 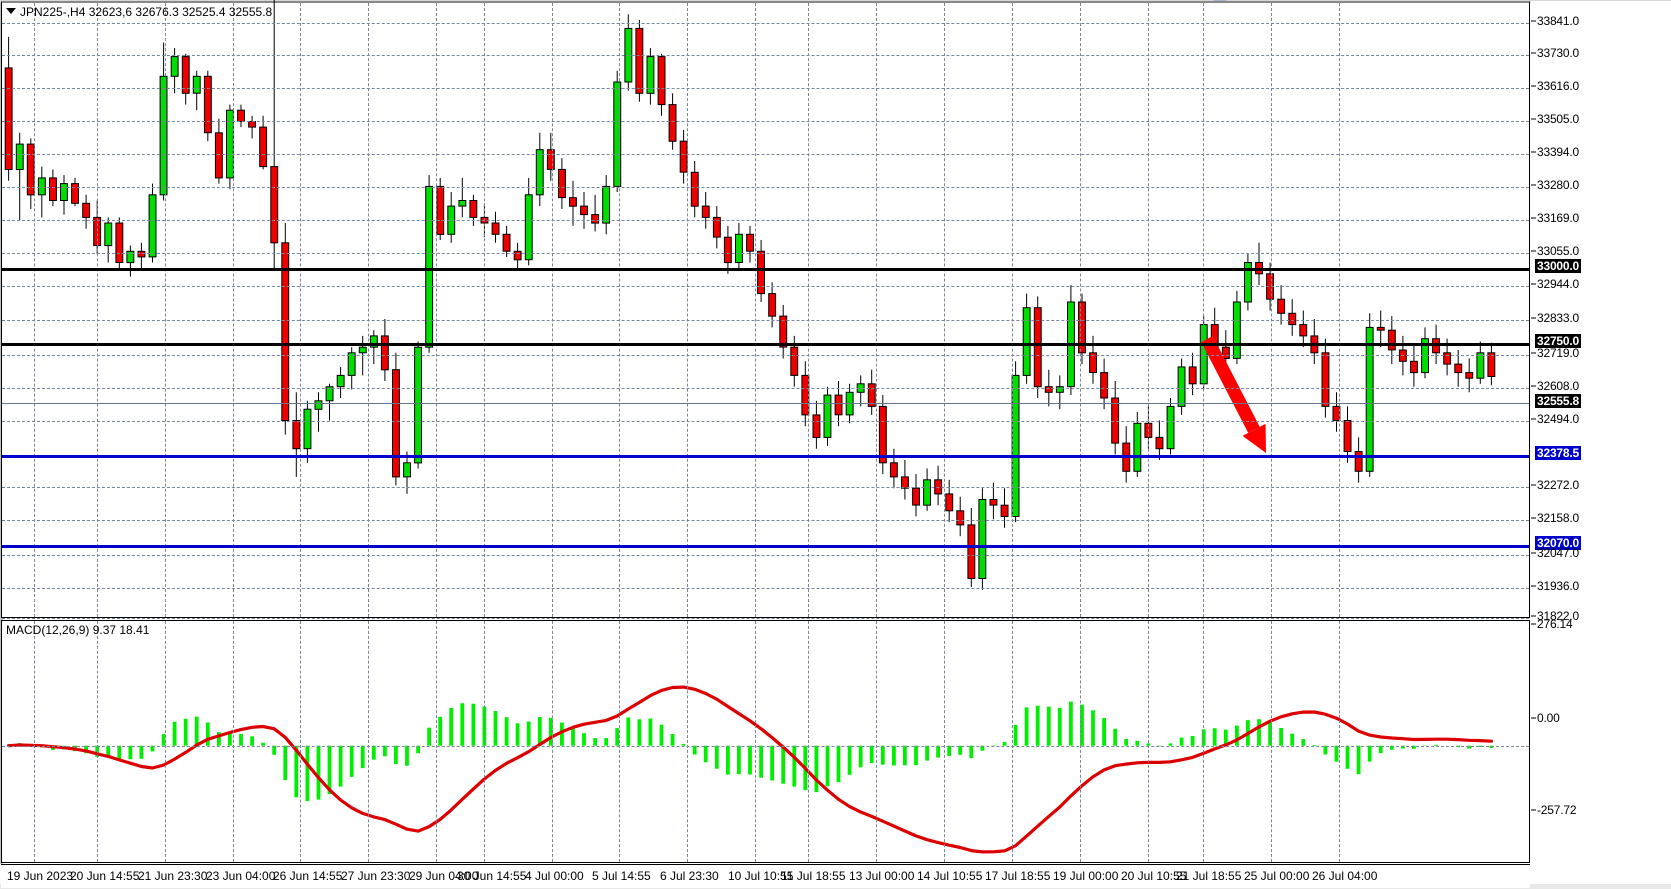 What do you see at coordinates (1345, 876) in the screenshot?
I see `time-axis-label: 26 Jul 04:00` at bounding box center [1345, 876].